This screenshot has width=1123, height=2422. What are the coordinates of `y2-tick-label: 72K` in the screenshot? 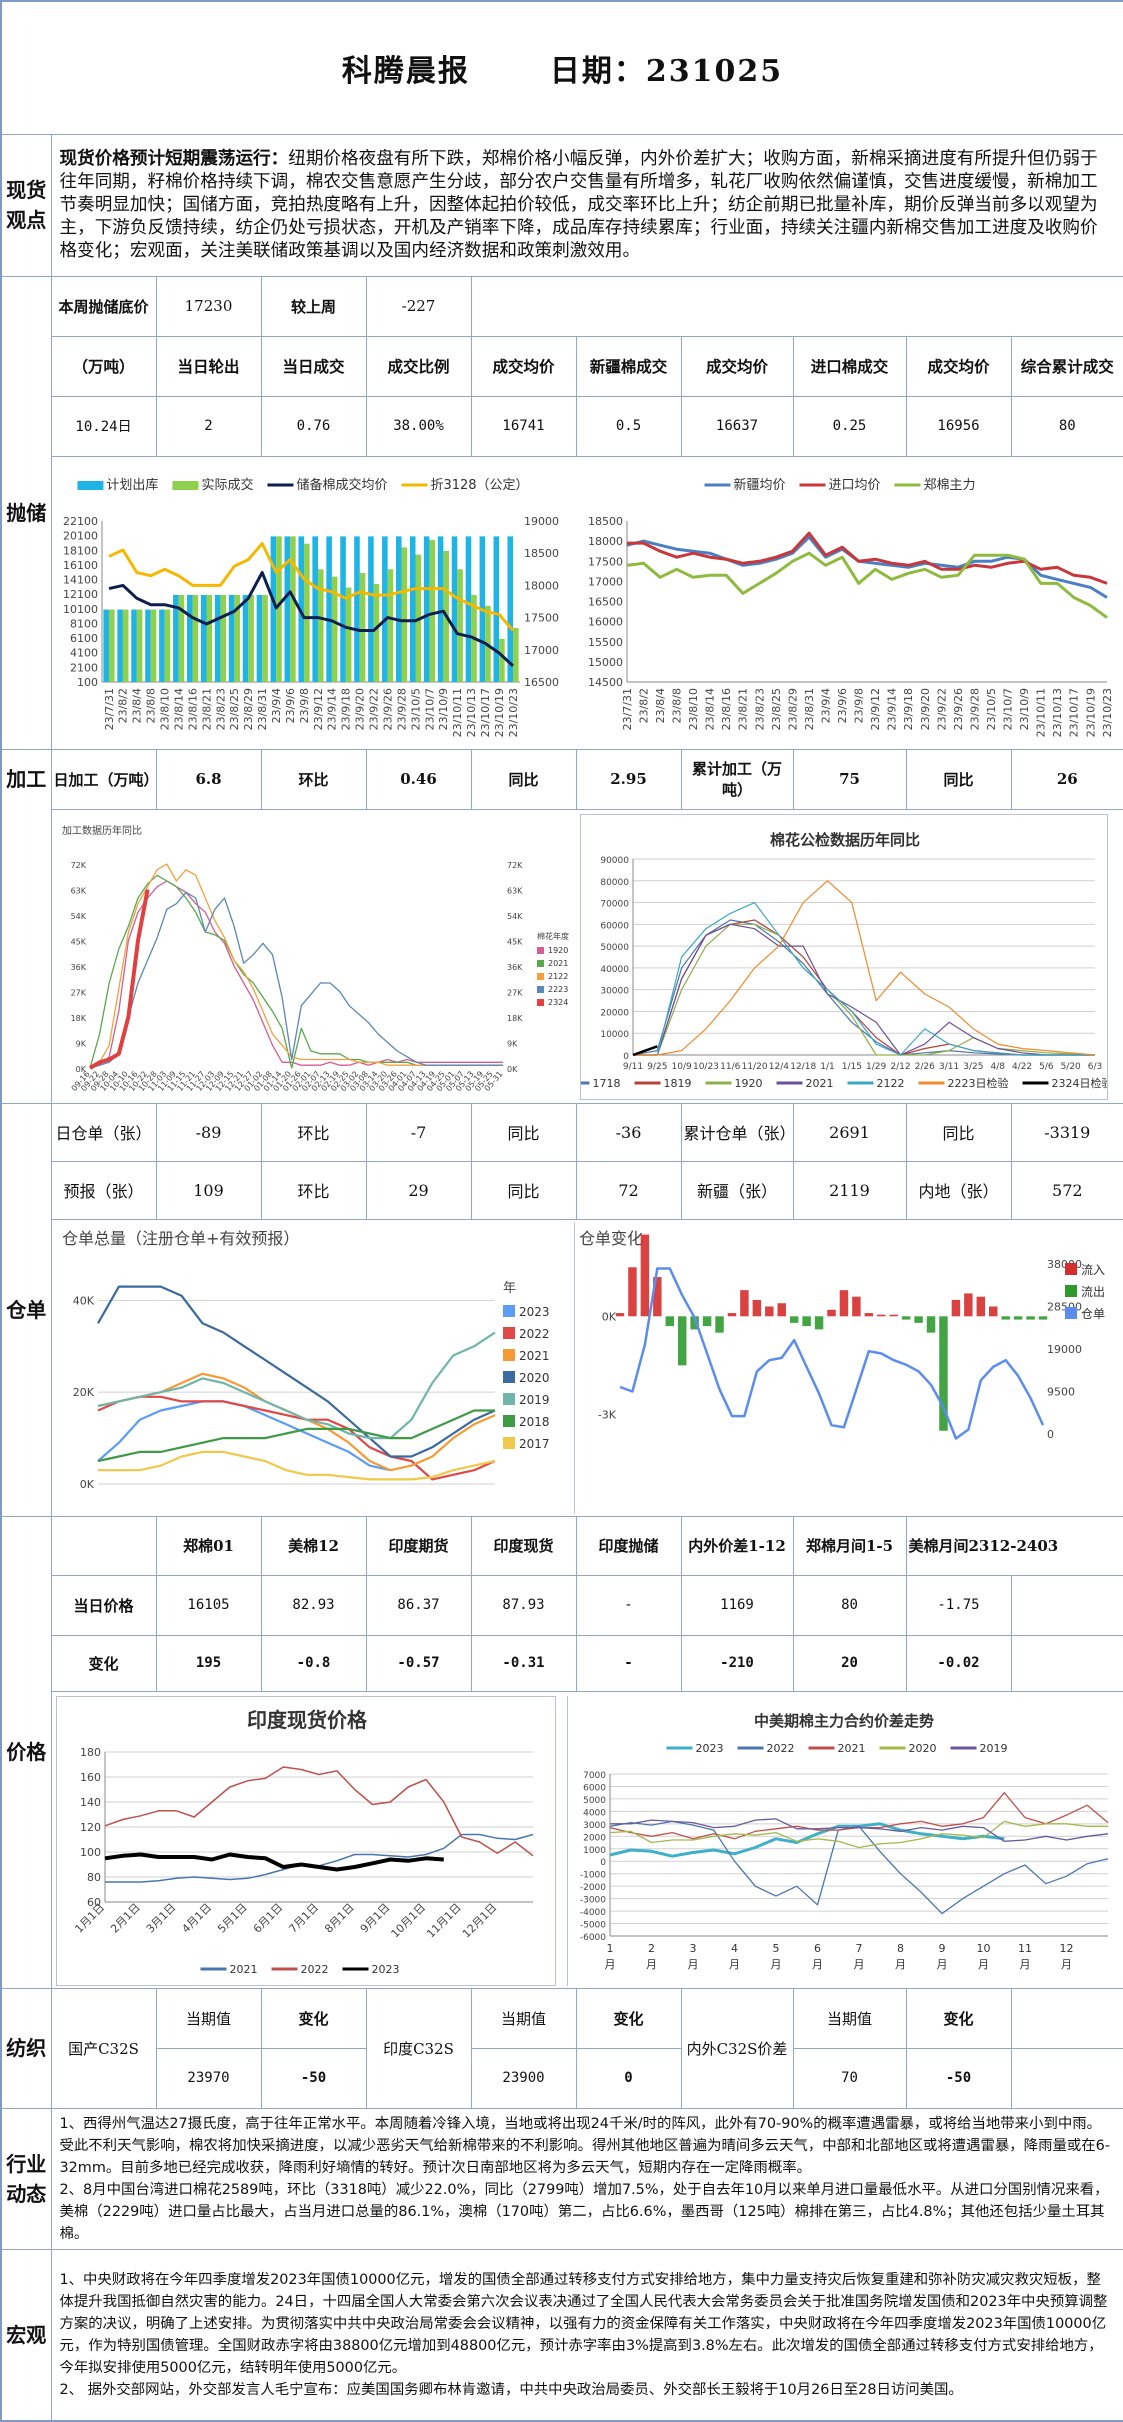 It's located at (515, 865).